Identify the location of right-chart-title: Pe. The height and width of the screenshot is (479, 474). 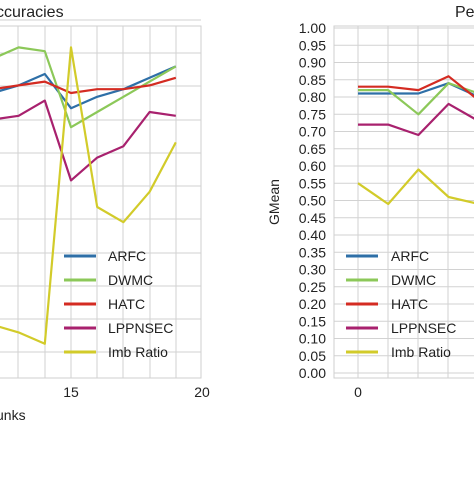
(464, 12).